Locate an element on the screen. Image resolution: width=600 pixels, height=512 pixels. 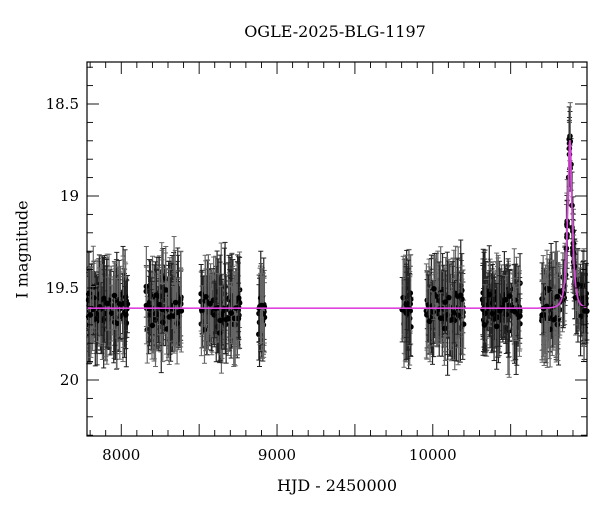
x-tick-label: 9000 is located at coordinates (277, 455).